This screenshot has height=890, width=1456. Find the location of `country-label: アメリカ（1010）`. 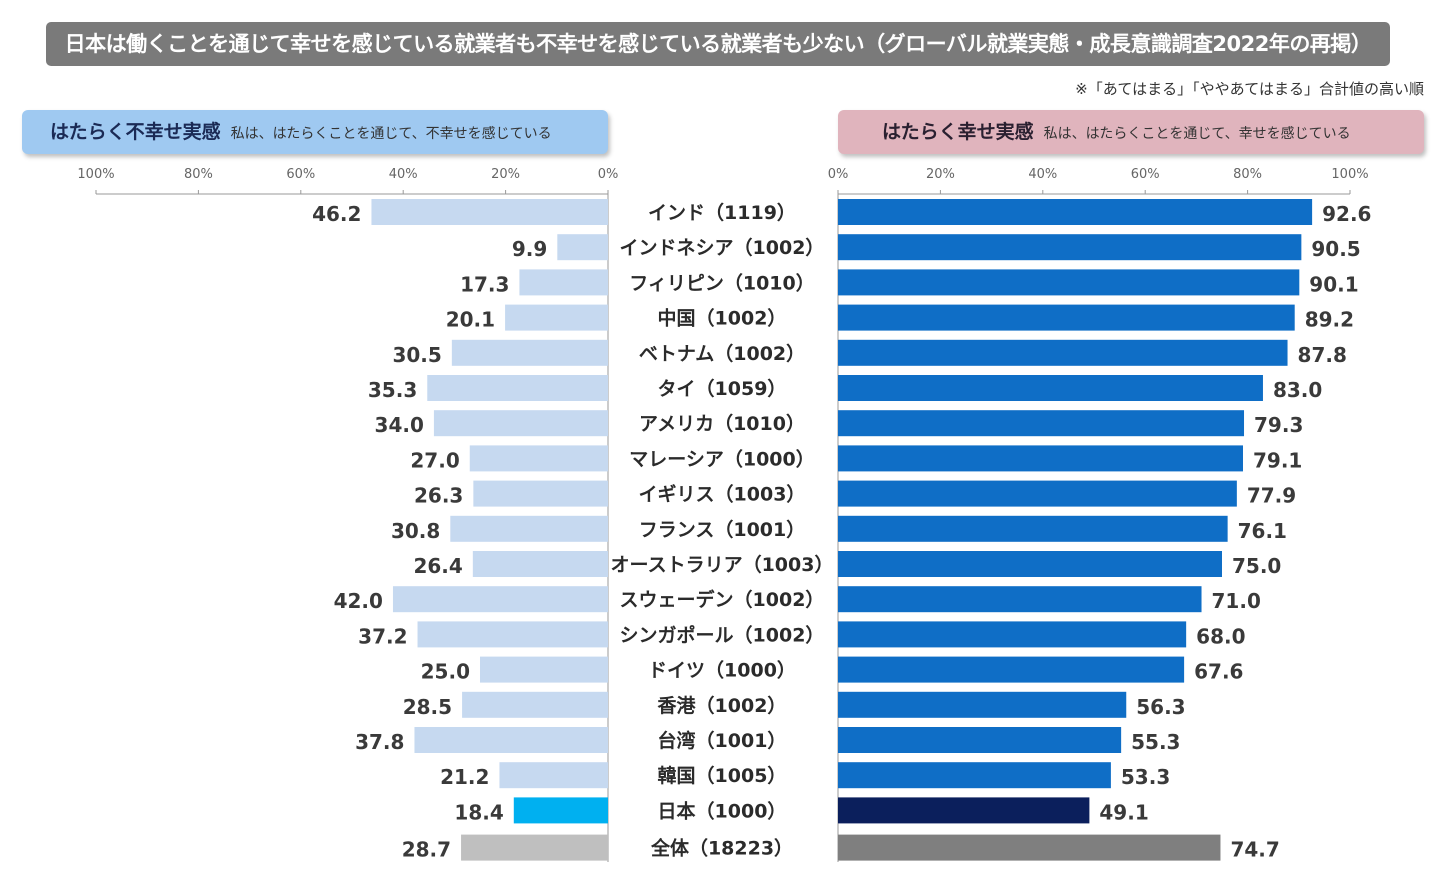

country-label: アメリカ（1010） is located at coordinates (722, 423).